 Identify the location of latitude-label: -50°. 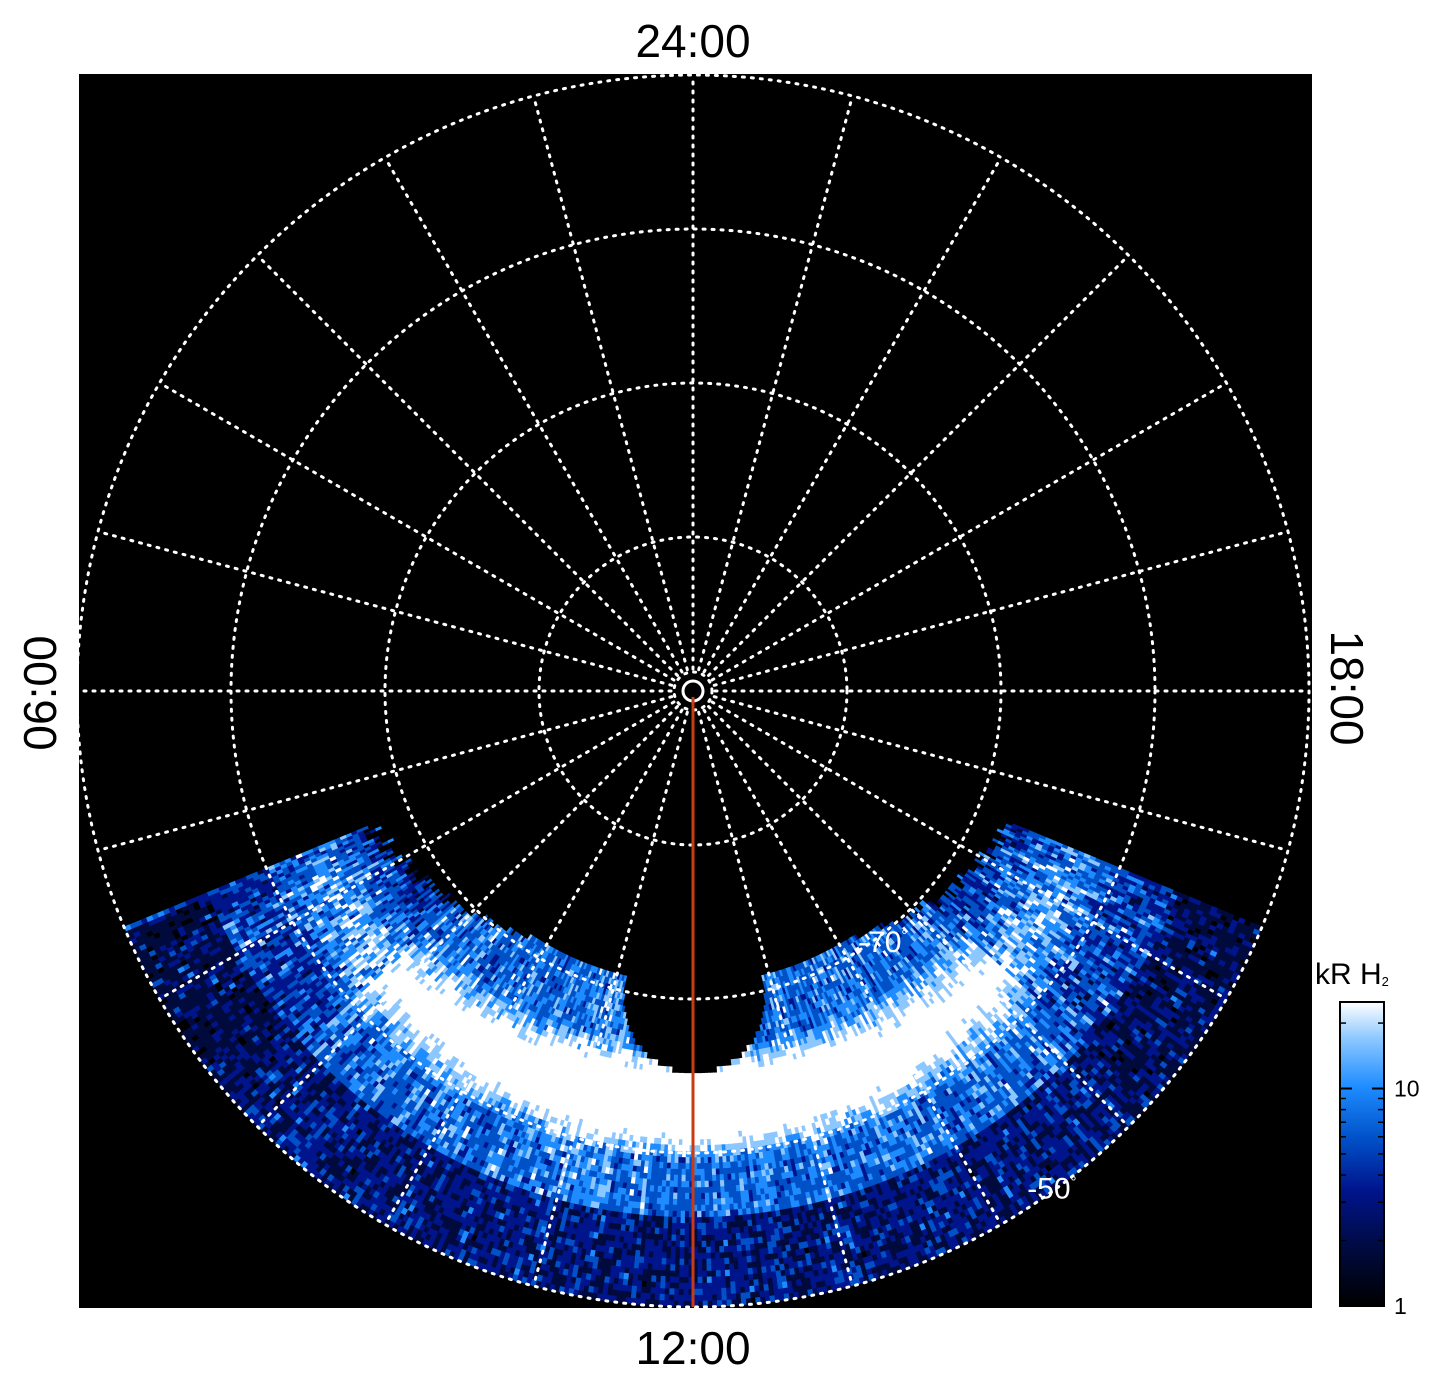
(1051, 1189).